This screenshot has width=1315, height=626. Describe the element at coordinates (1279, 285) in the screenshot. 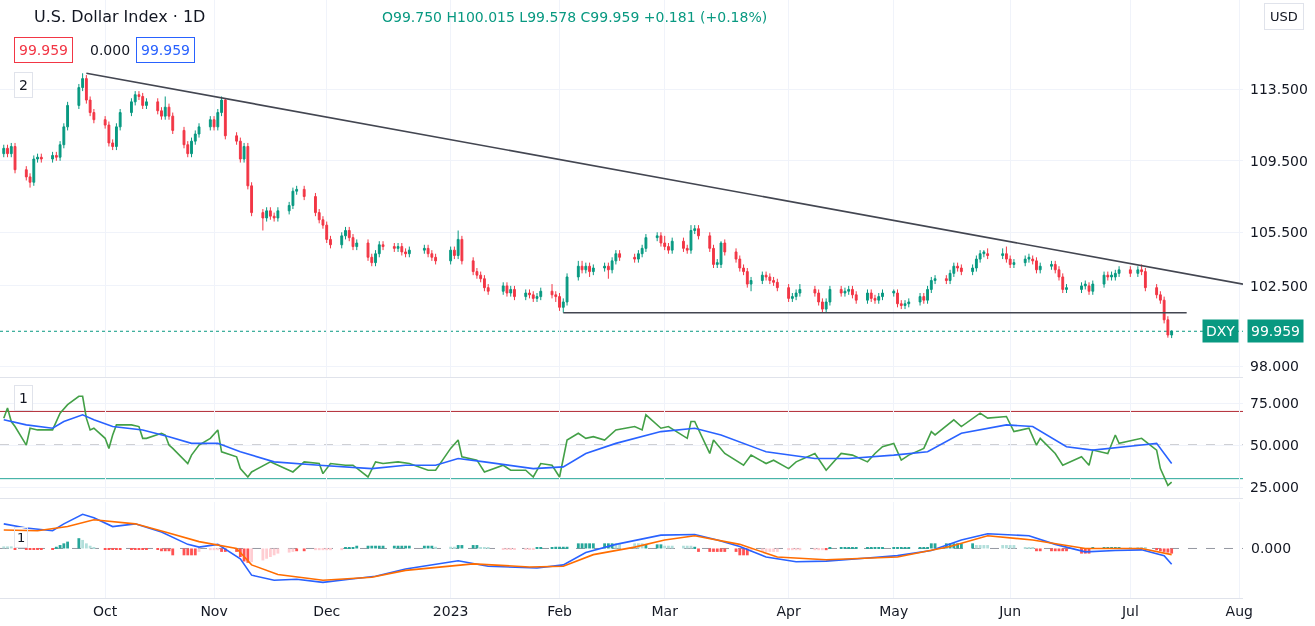

I see `y-tick-label: 102.500` at that location.